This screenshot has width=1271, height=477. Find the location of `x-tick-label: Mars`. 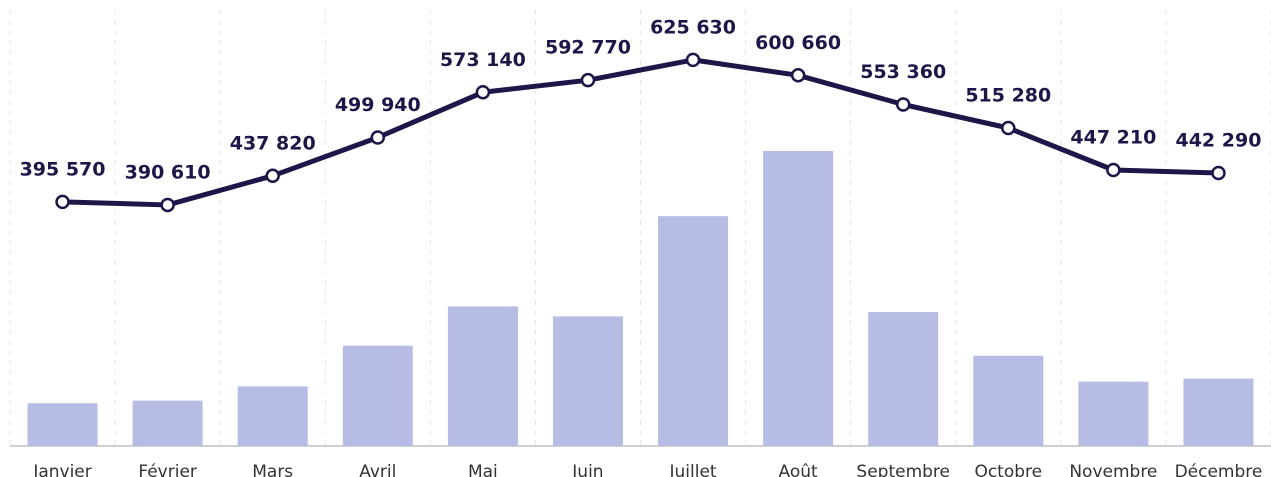

x-tick-label: Mars is located at coordinates (272, 469).